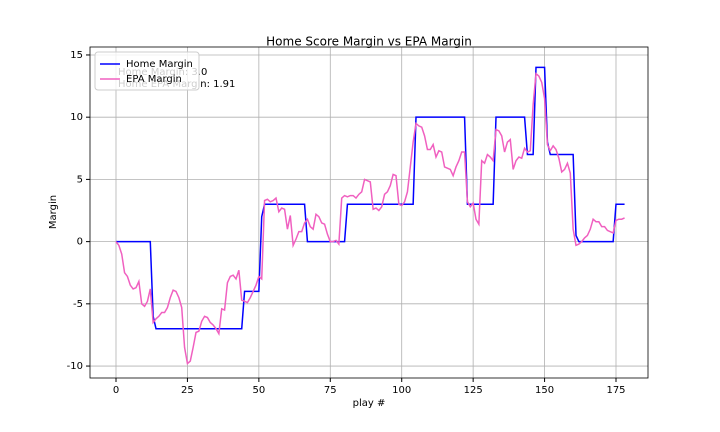 This screenshot has height=432, width=720. What do you see at coordinates (78, 304) in the screenshot?
I see `y-tick-label: -5` at bounding box center [78, 304].